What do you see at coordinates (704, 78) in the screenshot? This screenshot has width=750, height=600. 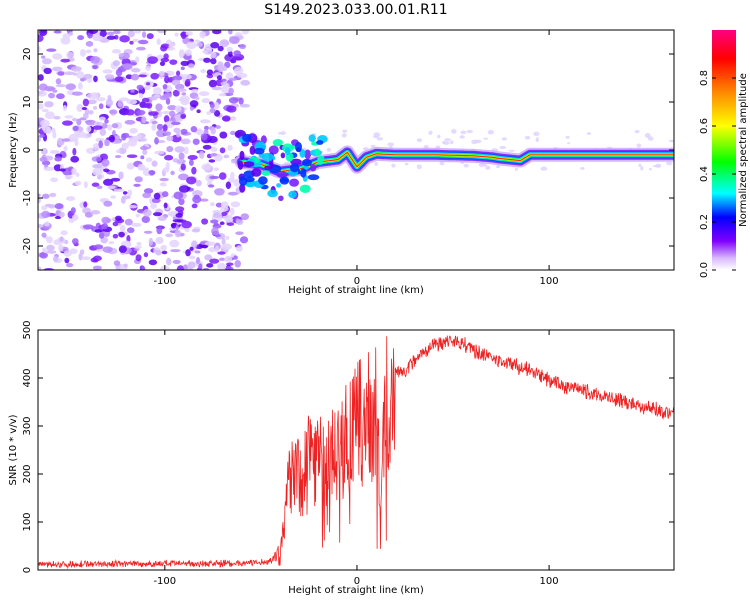 I see `colorbar-tick-label: 0.8` at bounding box center [704, 78].